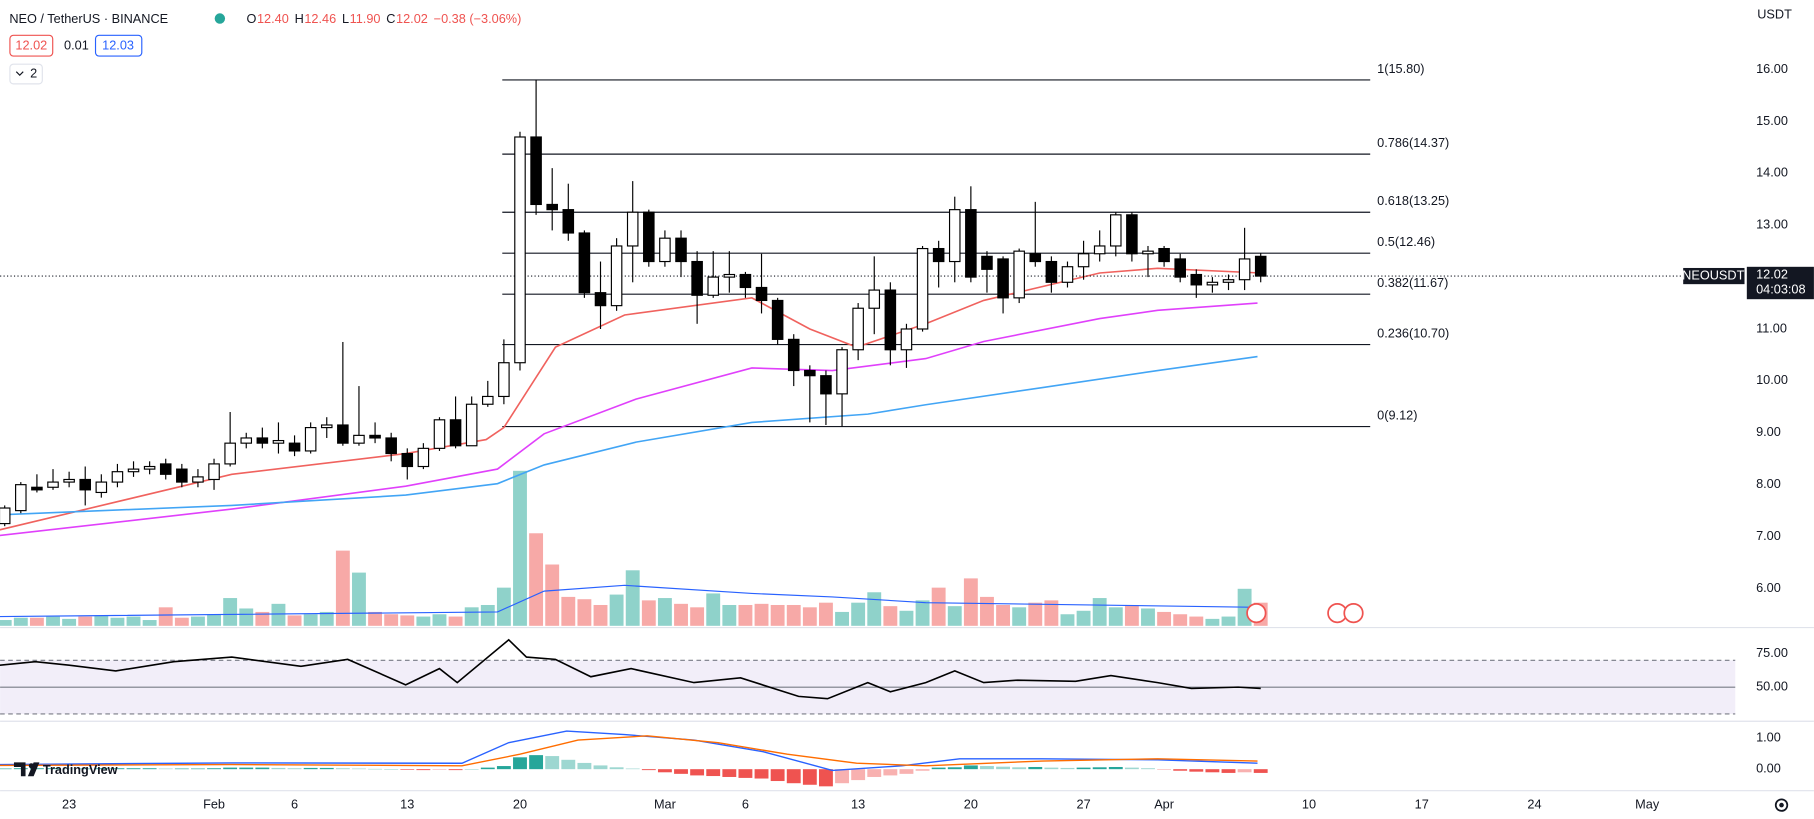  Describe the element at coordinates (1309, 803) in the screenshot. I see `x-tick-label: 10` at that location.